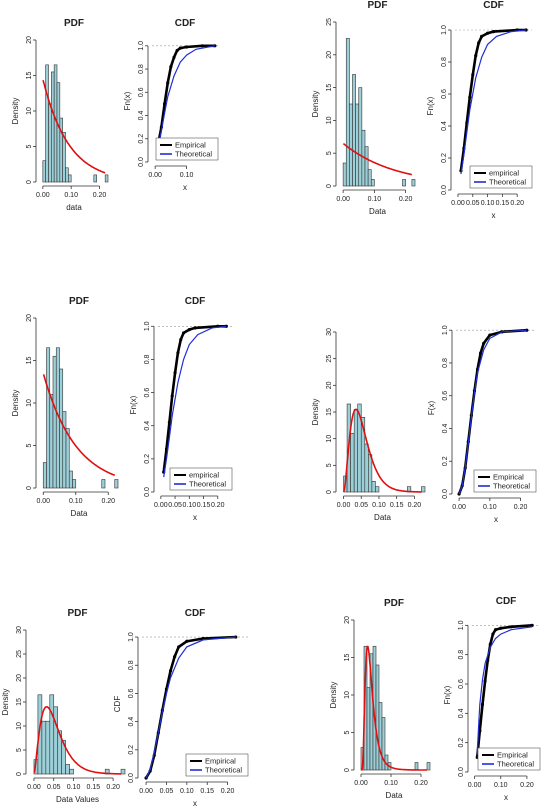  Describe the element at coordinates (344, 505) in the screenshot. I see `p4-x-tick-label: 0.00` at that location.